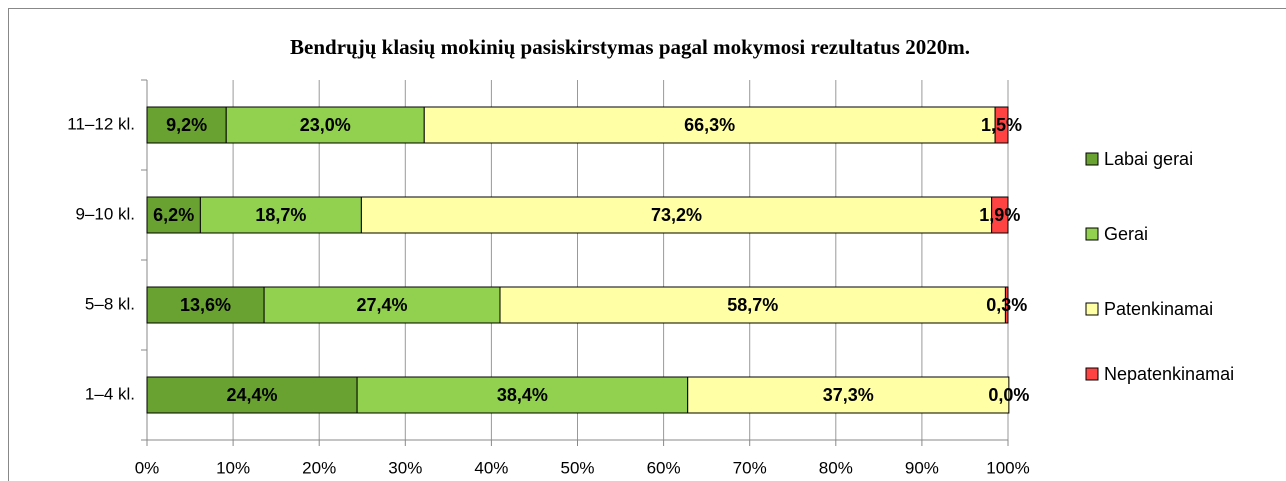  I want to click on y-tick-label: 11–12 kl., so click(101, 123).